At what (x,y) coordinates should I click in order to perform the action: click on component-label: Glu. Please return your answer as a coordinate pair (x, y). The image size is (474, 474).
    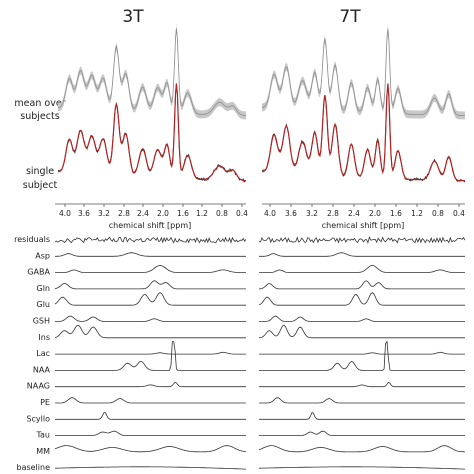
    Looking at the image, I should click on (44, 304).